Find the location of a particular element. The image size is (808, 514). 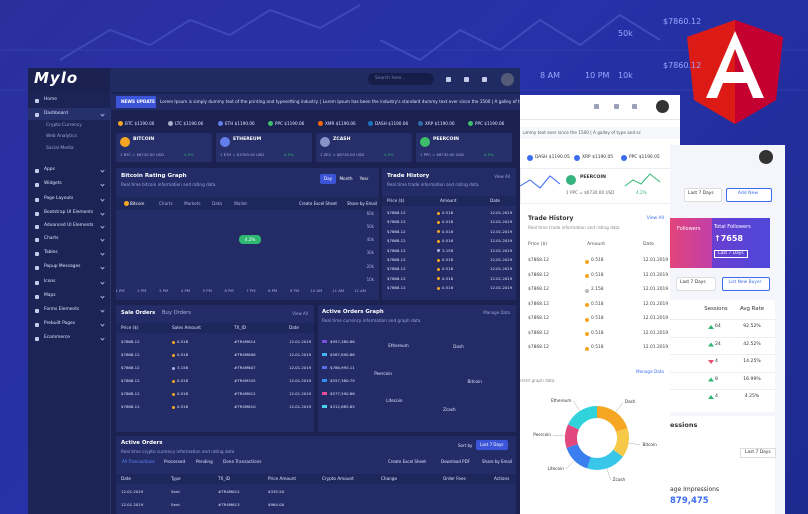

label: Amount is located at coordinates (448, 200).